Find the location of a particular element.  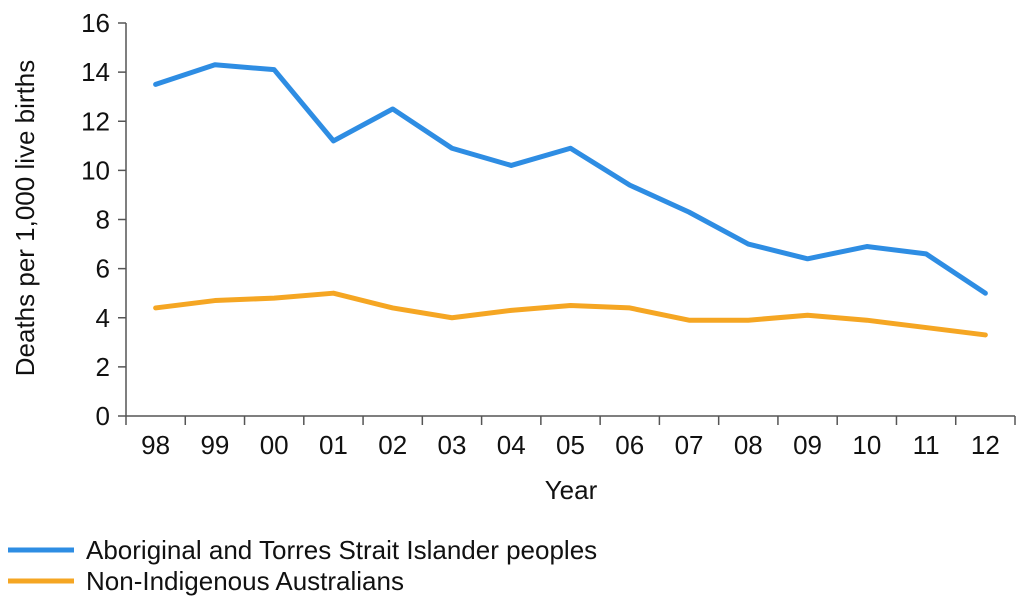

x-axis-title: Year is located at coordinates (571, 490).